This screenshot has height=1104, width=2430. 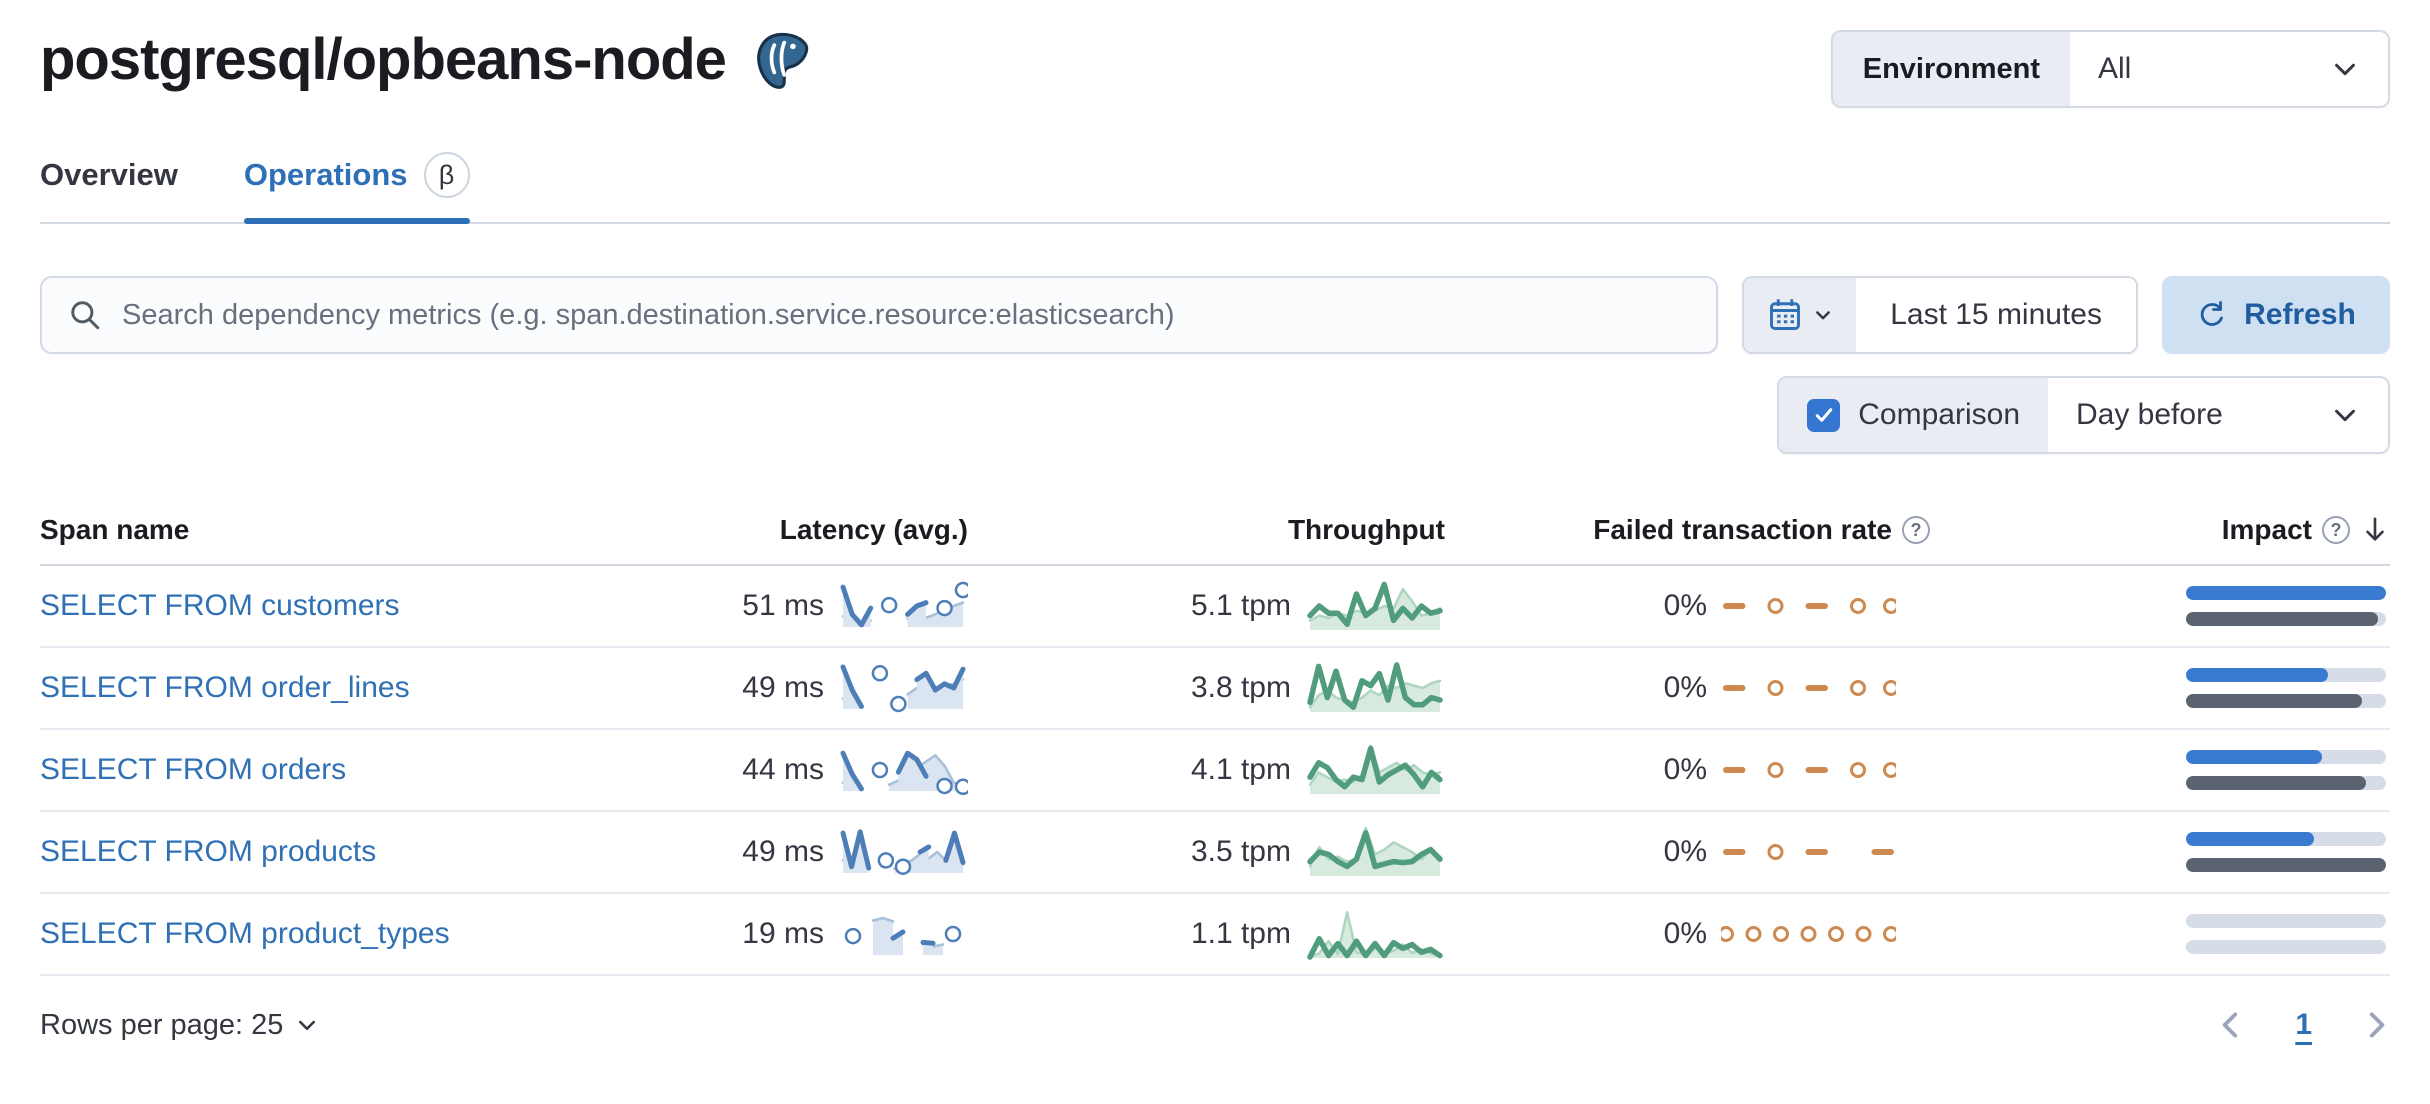 I want to click on comparison-checkbox, so click(x=1824, y=415).